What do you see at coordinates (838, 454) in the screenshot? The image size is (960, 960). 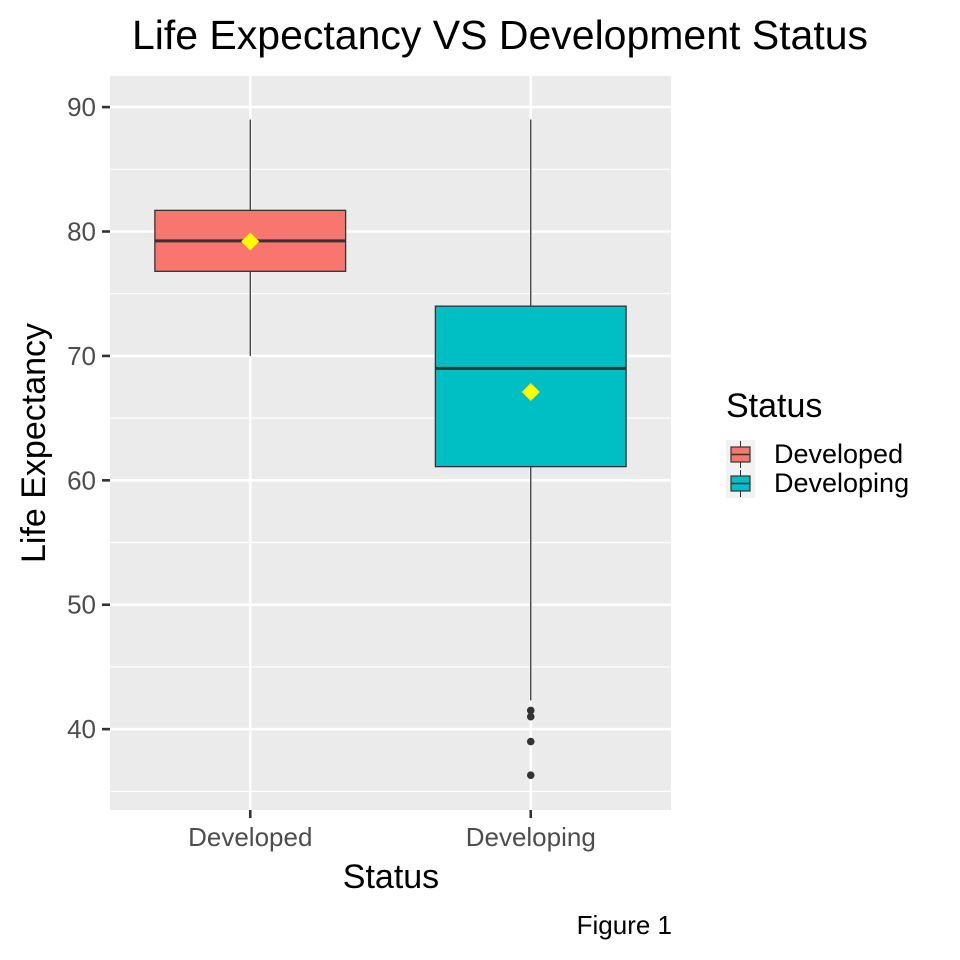 I see `legend-label: Developed` at bounding box center [838, 454].